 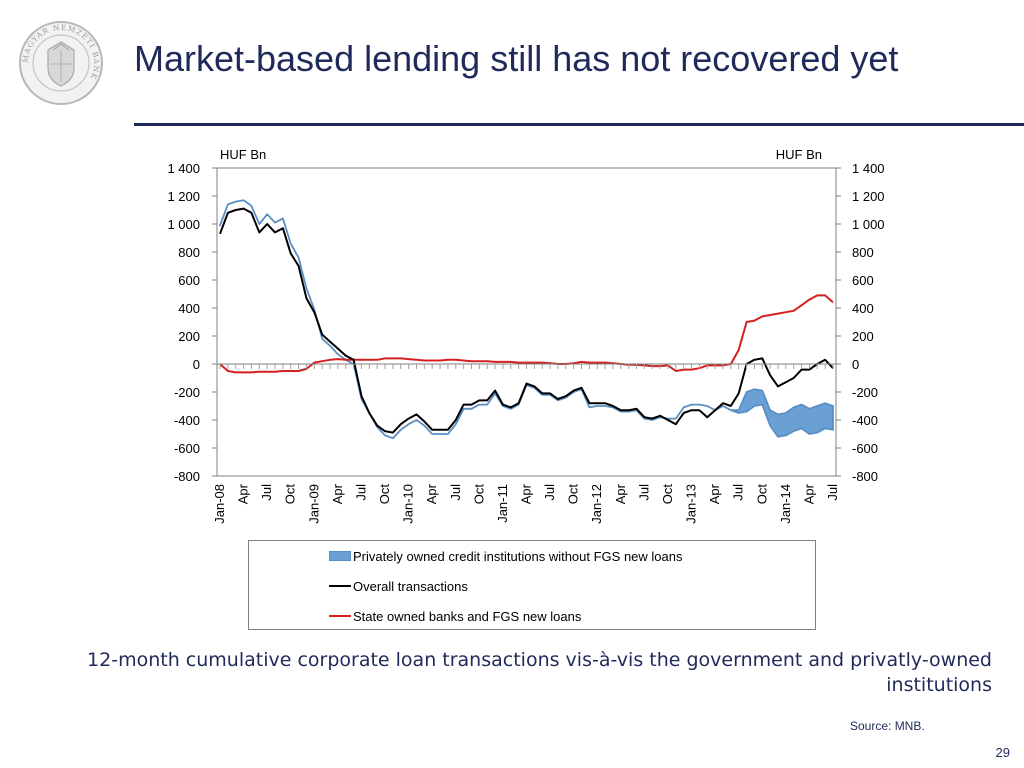 What do you see at coordinates (196, 364) in the screenshot?
I see `y-tick-label-left: 0` at bounding box center [196, 364].